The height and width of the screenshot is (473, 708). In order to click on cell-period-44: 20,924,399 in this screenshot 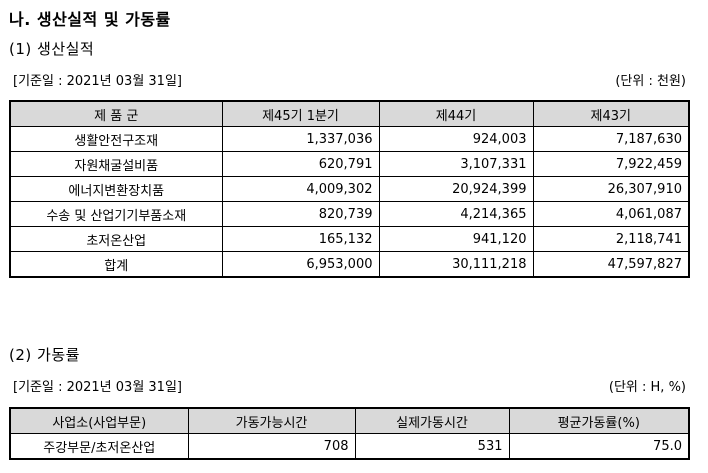, I will do `click(456, 189)`.